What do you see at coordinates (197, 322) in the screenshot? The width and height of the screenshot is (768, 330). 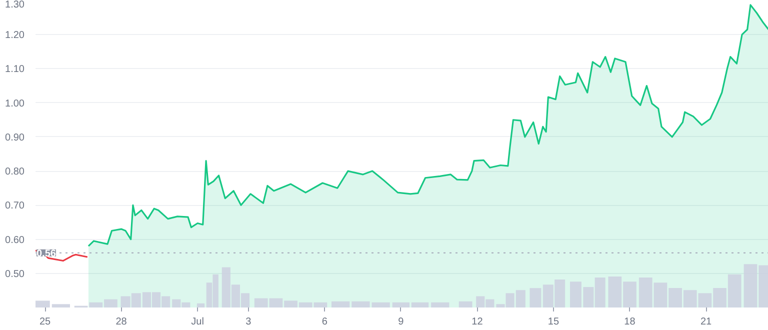 I see `x-tick-label: Jul` at bounding box center [197, 322].